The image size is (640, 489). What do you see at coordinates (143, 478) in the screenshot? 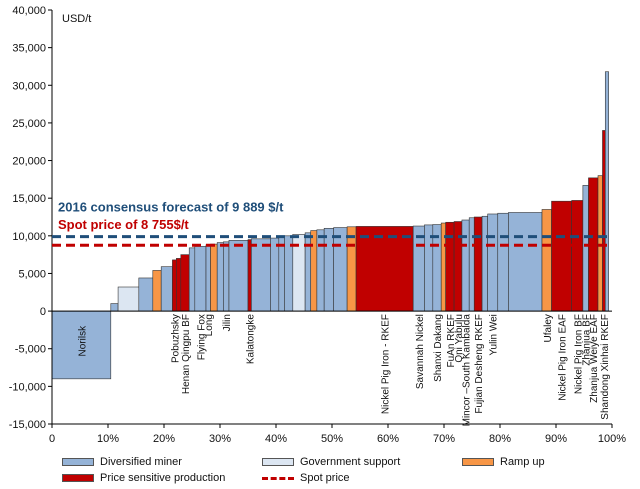
I see `legend-item-price: Price sensitive production` at bounding box center [143, 478].